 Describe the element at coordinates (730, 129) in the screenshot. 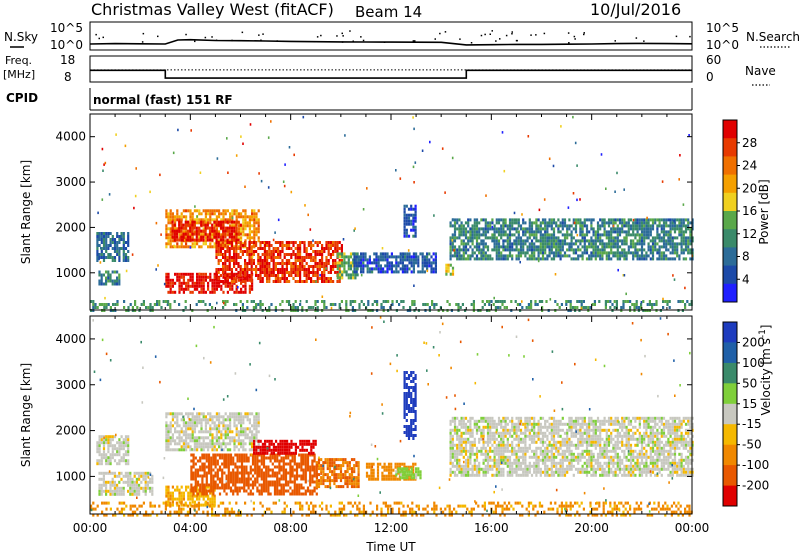

I see `colorbar-swatch` at that location.